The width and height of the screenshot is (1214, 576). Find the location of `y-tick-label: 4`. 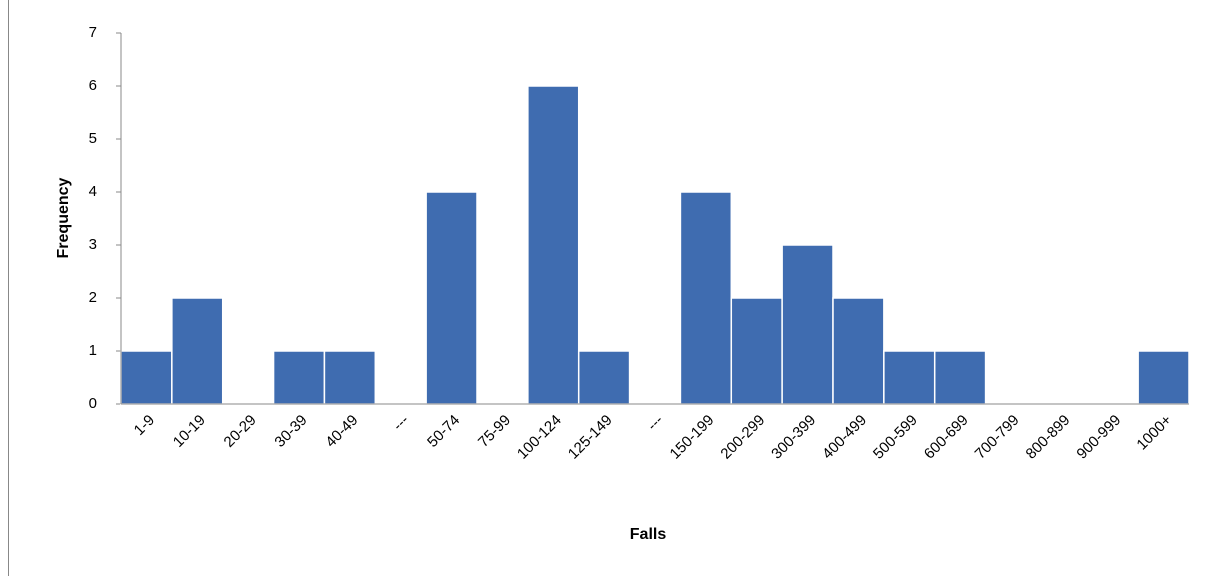

y-tick-label: 4 is located at coordinates (93, 191).